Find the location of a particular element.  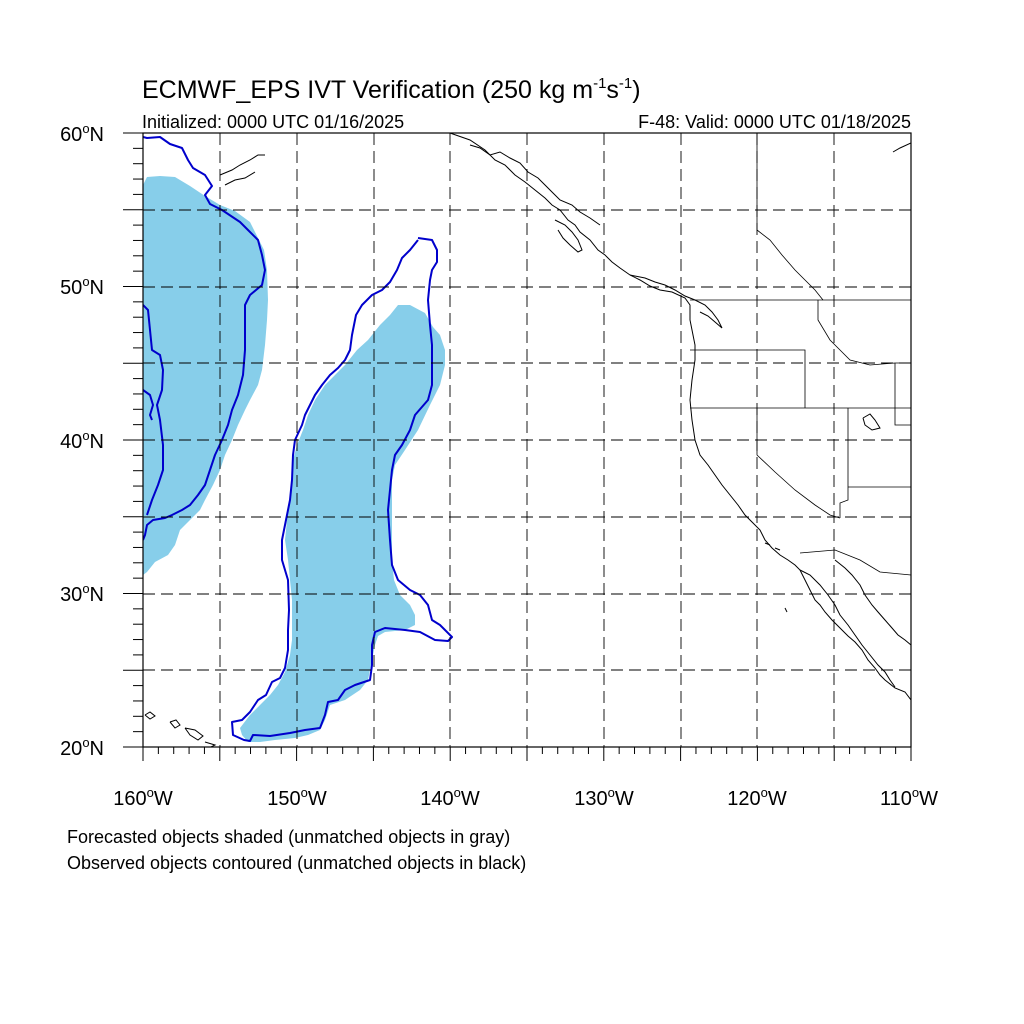

lat-label-50: 50oN is located at coordinates (82, 286).